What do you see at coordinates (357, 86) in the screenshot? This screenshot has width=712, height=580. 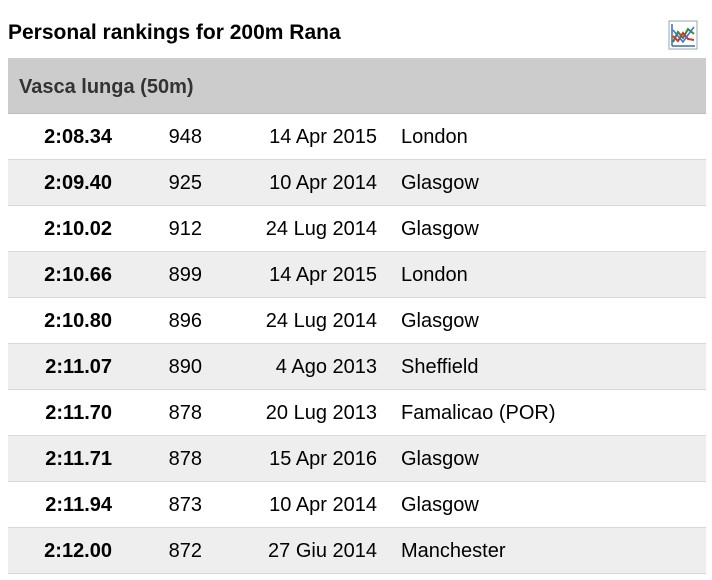 I see `section-header-long-course: Vasca lunga (50m)` at bounding box center [357, 86].